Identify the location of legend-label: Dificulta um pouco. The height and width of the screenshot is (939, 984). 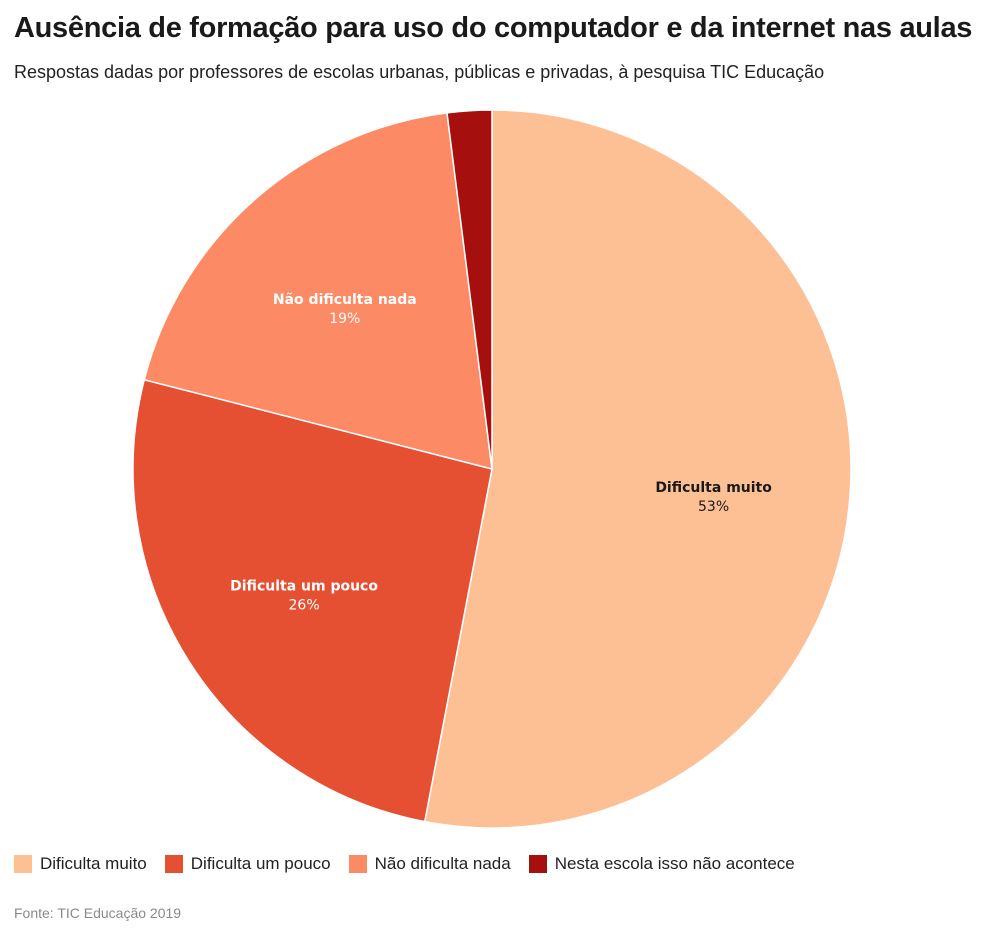
(260, 863).